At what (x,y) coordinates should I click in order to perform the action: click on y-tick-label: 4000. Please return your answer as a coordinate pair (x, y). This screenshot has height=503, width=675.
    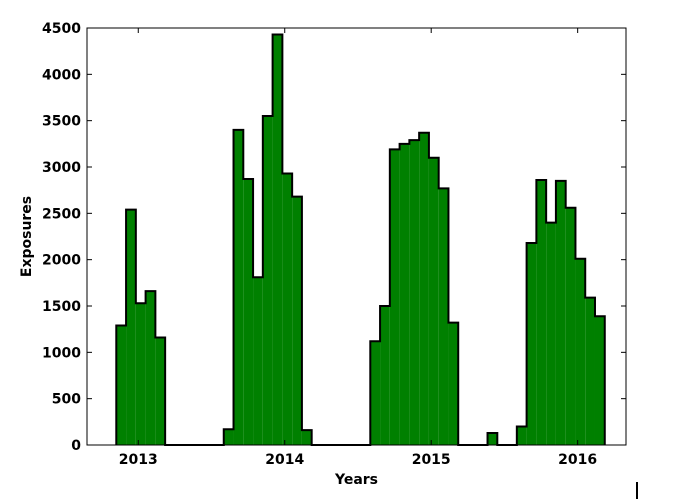
    Looking at the image, I should click on (61, 75).